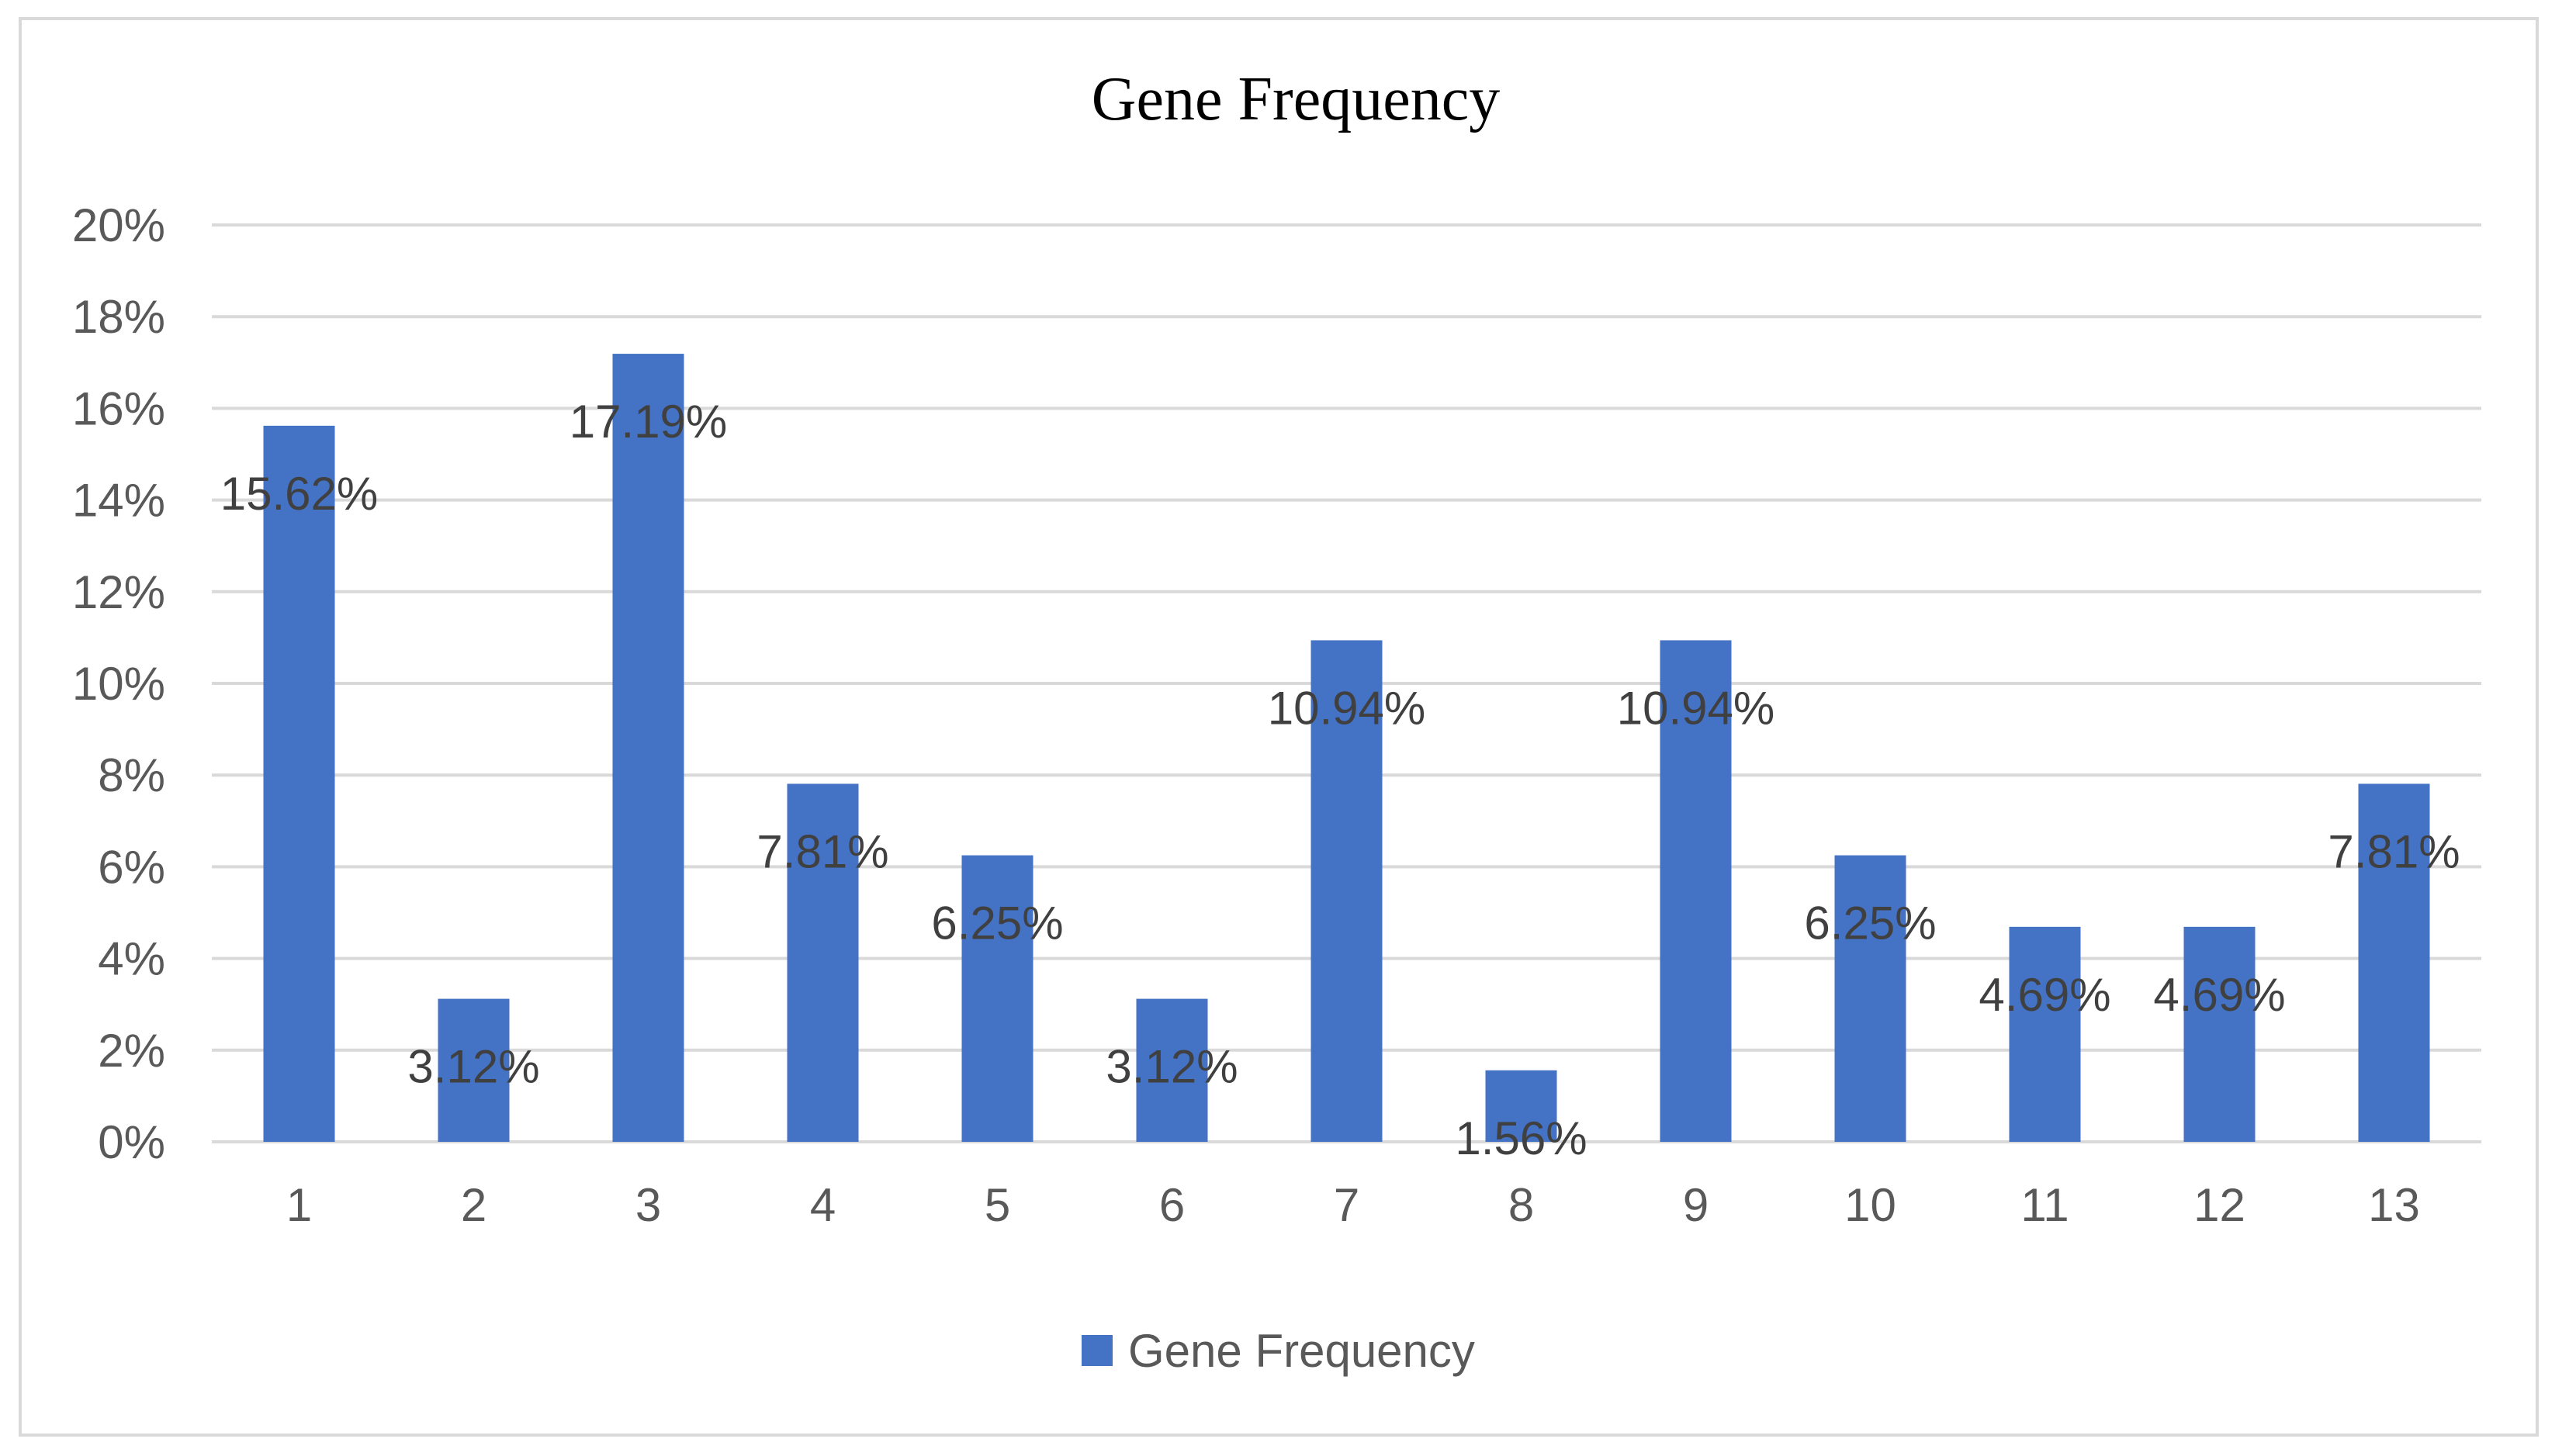 The width and height of the screenshot is (2569, 1456). Describe the element at coordinates (299, 1205) in the screenshot. I see `x-tick-label: 1` at that location.